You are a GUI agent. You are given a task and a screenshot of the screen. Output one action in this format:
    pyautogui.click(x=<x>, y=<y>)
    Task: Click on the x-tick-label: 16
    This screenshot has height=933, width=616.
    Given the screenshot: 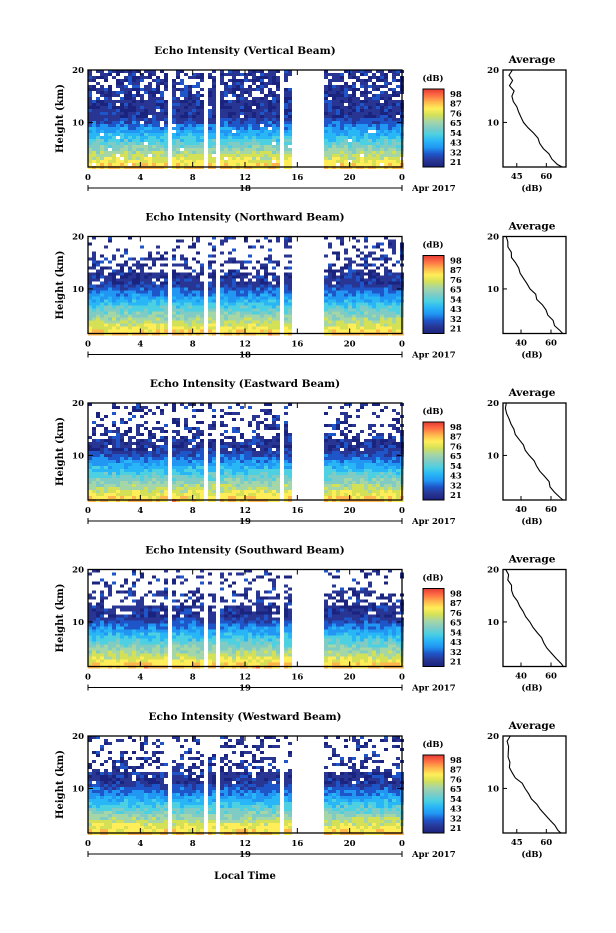 What is the action you would take?
    pyautogui.click(x=297, y=345)
    